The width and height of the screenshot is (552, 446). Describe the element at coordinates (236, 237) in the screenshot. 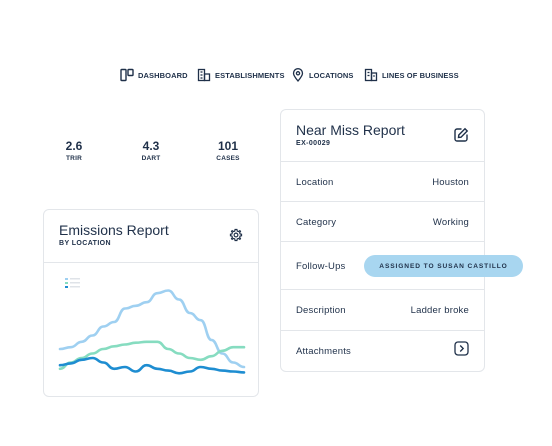

I see `gear-icon` at that location.